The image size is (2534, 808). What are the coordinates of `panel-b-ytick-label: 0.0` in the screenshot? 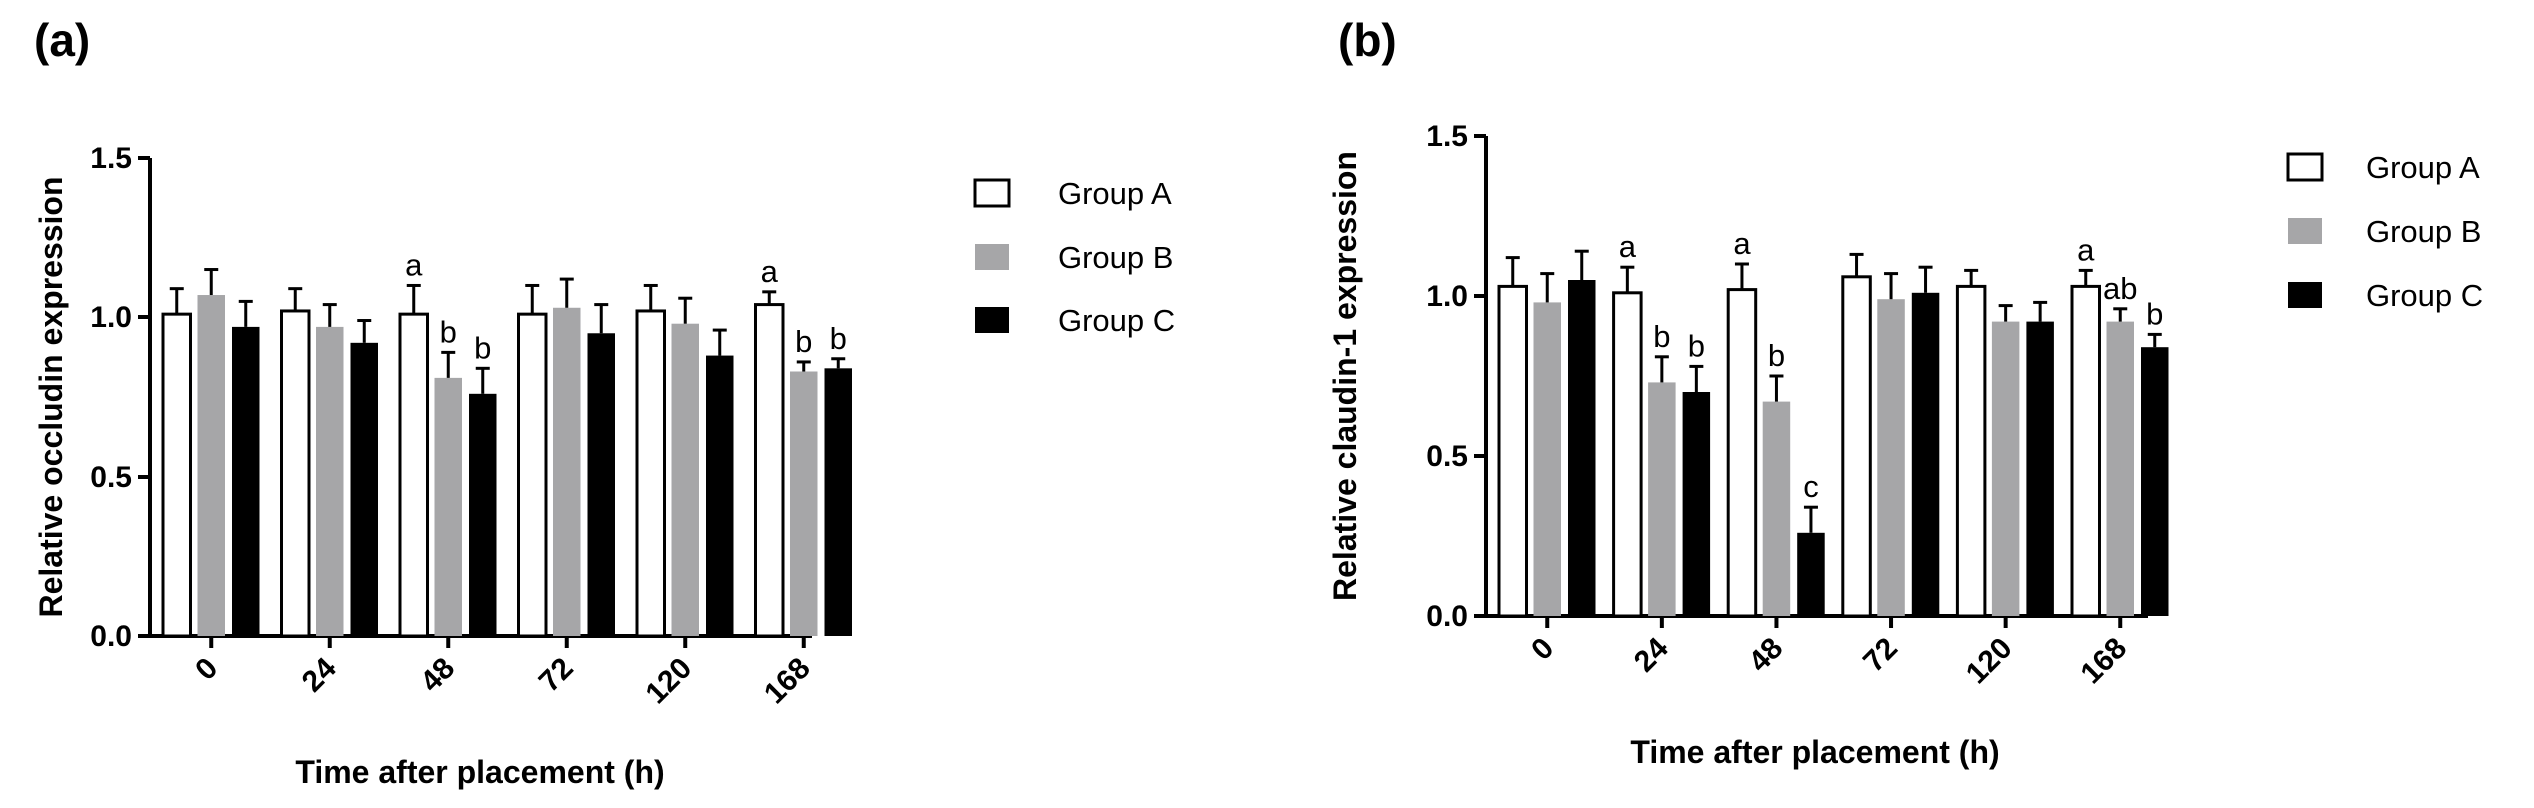 It's located at (1447, 616).